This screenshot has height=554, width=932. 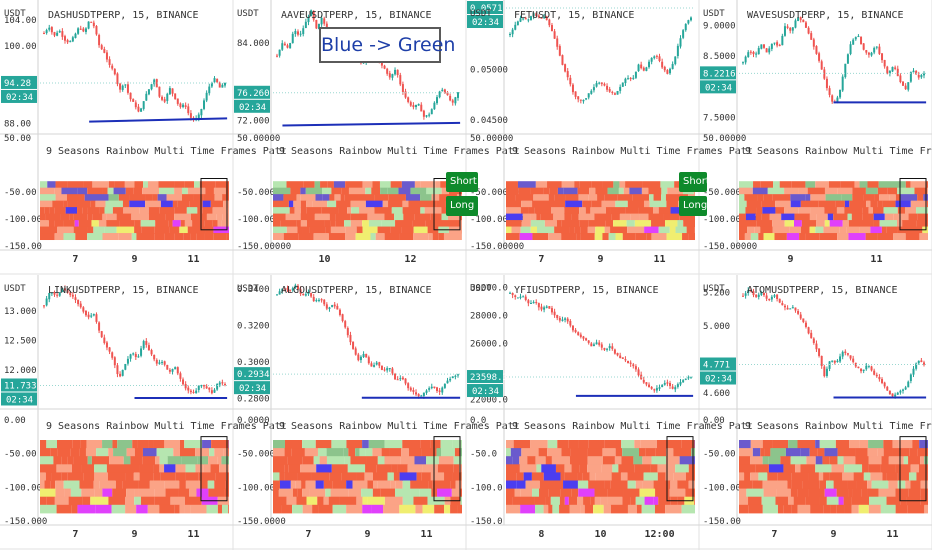 I want to click on price-tick-label: 0.3000, so click(x=253, y=363).